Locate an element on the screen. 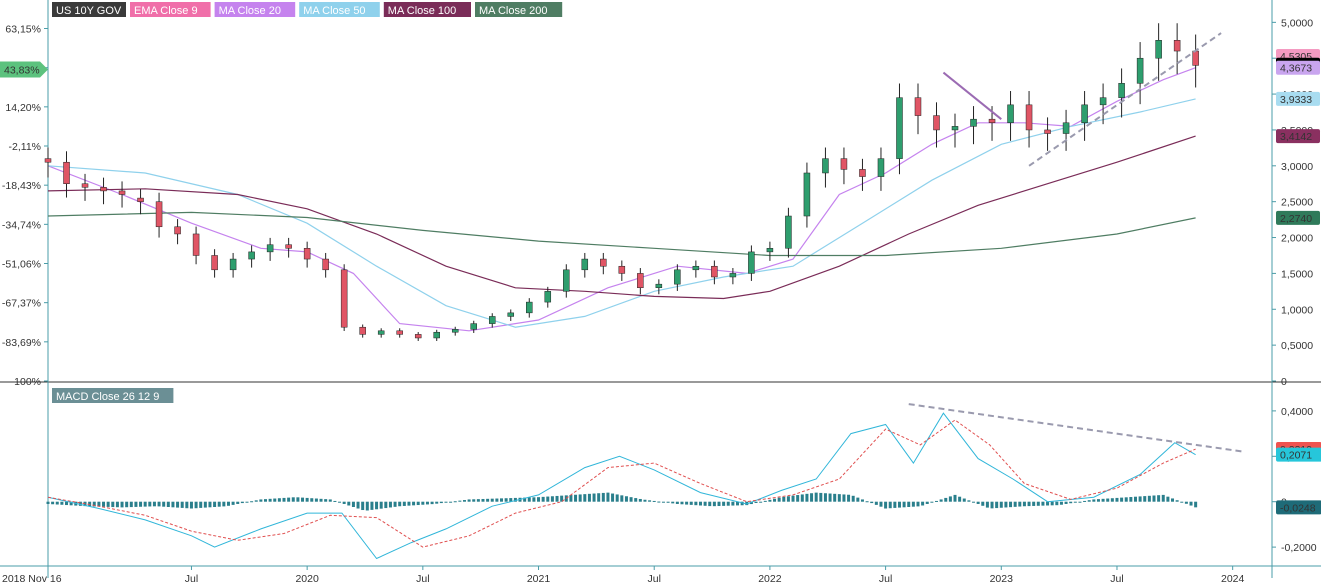 This screenshot has width=1321, height=586. legend-item: US 10Y GOV is located at coordinates (89, 11).